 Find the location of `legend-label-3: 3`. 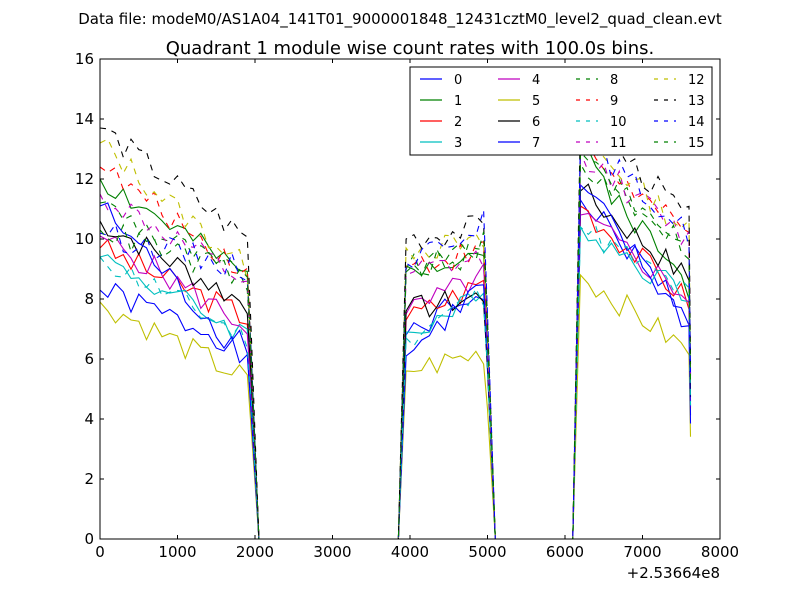

legend-label-3: 3 is located at coordinates (458, 143).